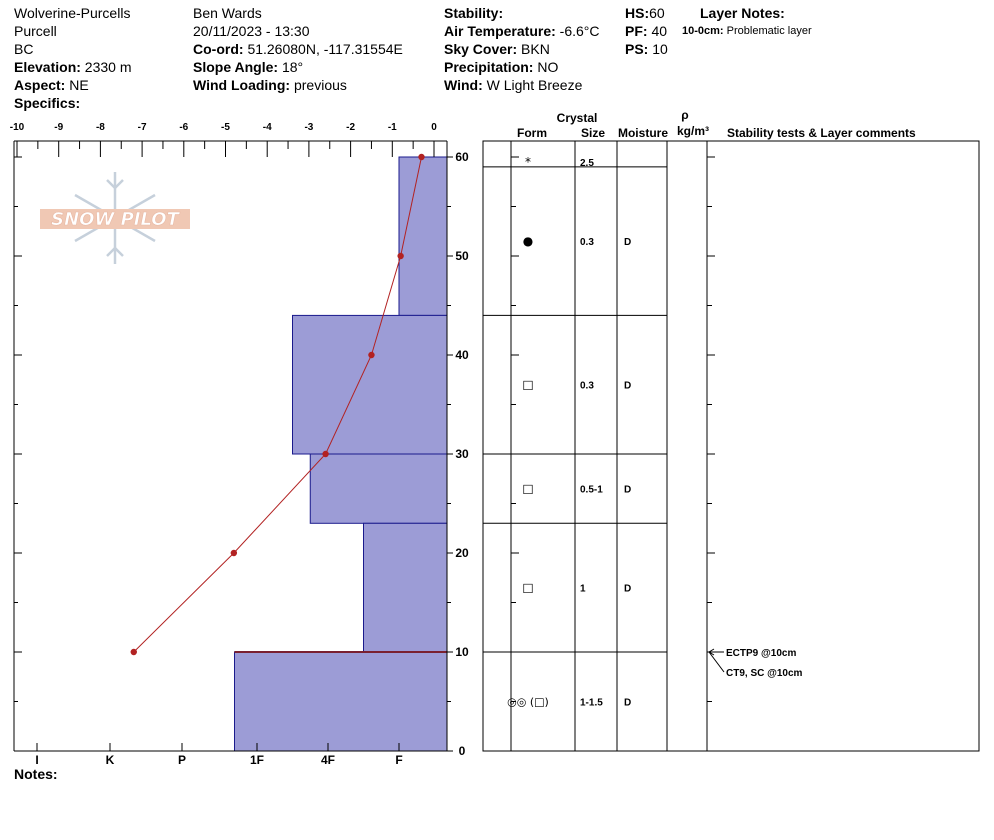 This screenshot has height=840, width=994. What do you see at coordinates (58, 127) in the screenshot?
I see `temp-tick-label: -9` at bounding box center [58, 127].